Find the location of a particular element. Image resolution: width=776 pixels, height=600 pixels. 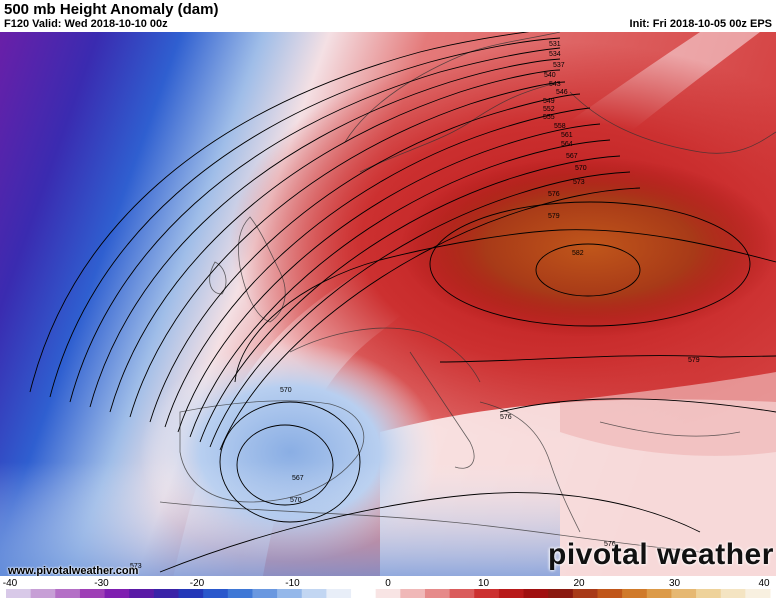

colorbar-ticks: -40 -30 -20 -10 0 10 20 30 40 is located at coordinates (386, 583).